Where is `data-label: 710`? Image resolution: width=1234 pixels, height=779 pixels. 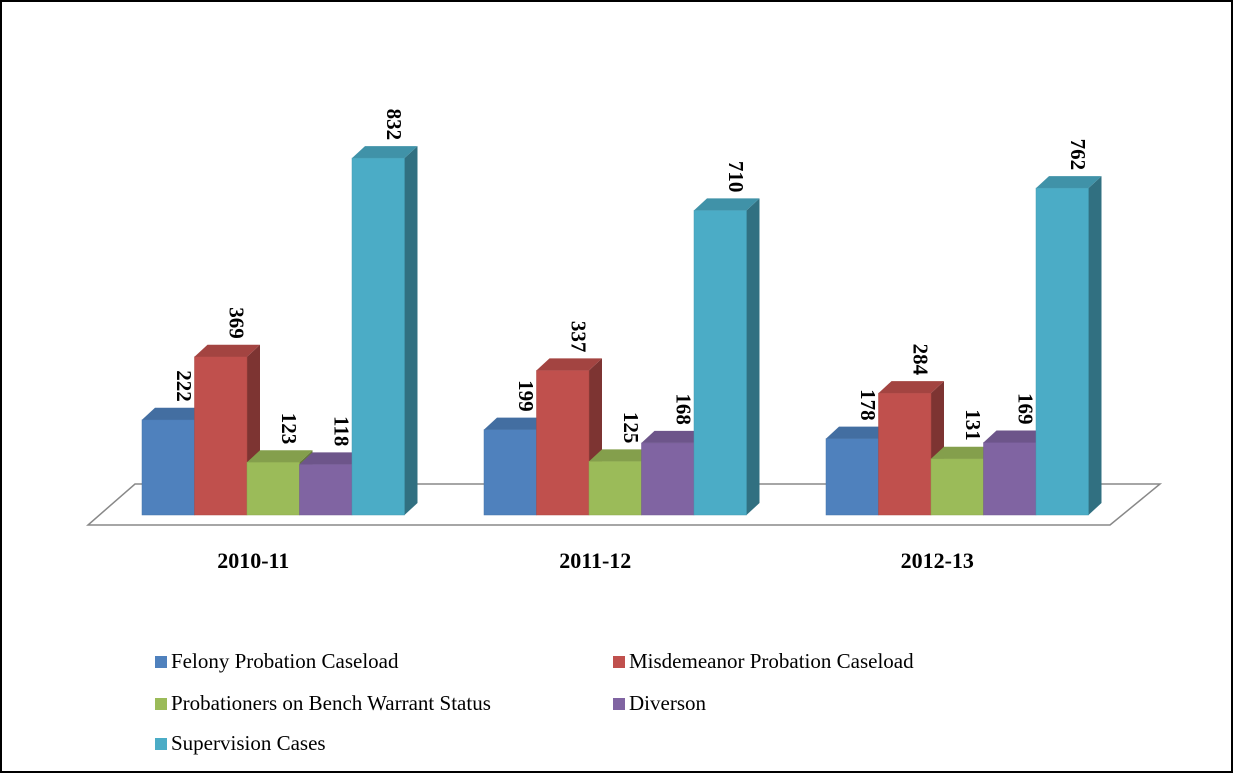 data-label: 710 is located at coordinates (736, 177).